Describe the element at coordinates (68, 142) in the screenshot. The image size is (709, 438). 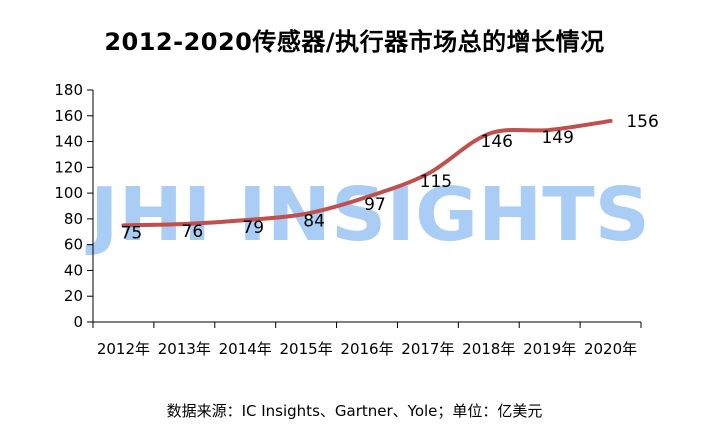
I see `y-tick-label: 140` at that location.